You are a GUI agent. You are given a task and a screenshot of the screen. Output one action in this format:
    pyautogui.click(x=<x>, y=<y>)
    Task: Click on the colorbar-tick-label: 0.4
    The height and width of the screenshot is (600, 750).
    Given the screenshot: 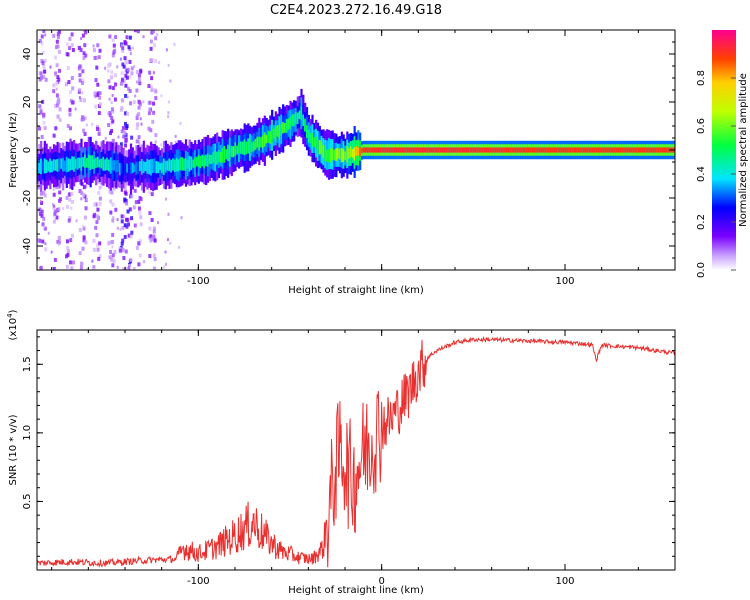 What is the action you would take?
    pyautogui.click(x=701, y=174)
    